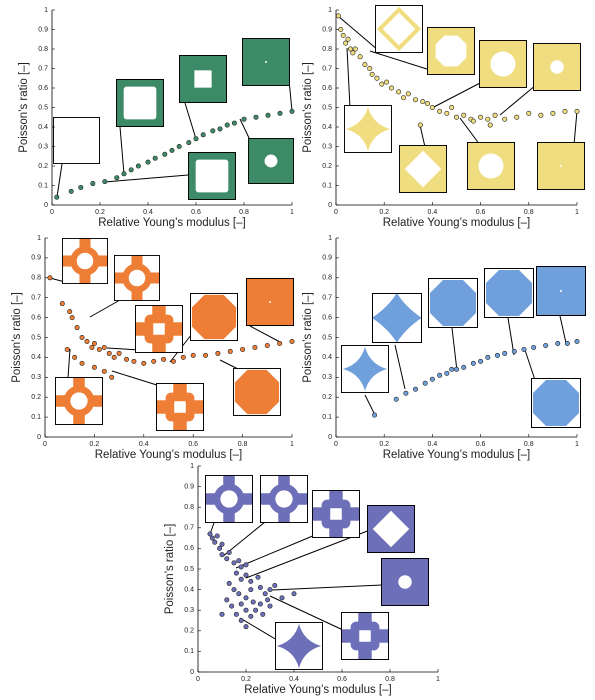  What do you see at coordinates (246, 679) in the screenshot?
I see `x-tick-label: 0.2` at bounding box center [246, 679].